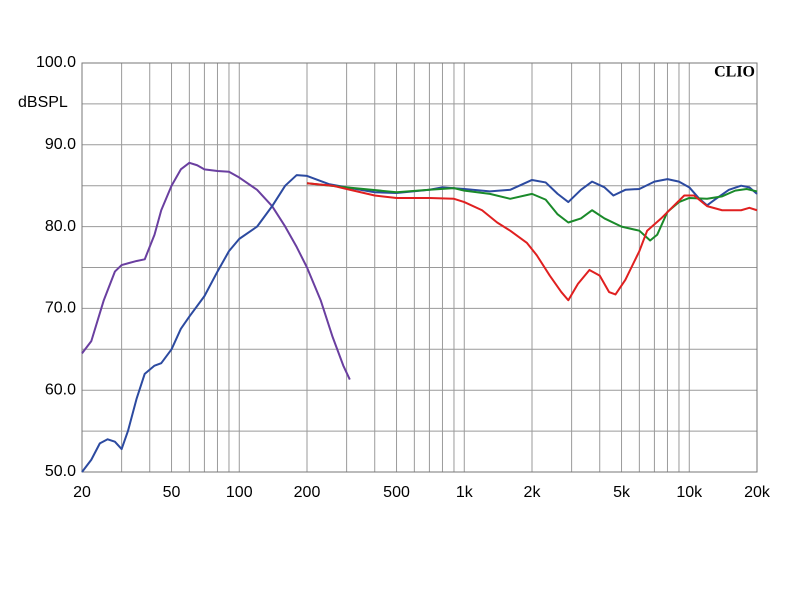 The image size is (800, 600). Describe the element at coordinates (56, 62) in the screenshot. I see `y-tick-label: 100.0` at that location.